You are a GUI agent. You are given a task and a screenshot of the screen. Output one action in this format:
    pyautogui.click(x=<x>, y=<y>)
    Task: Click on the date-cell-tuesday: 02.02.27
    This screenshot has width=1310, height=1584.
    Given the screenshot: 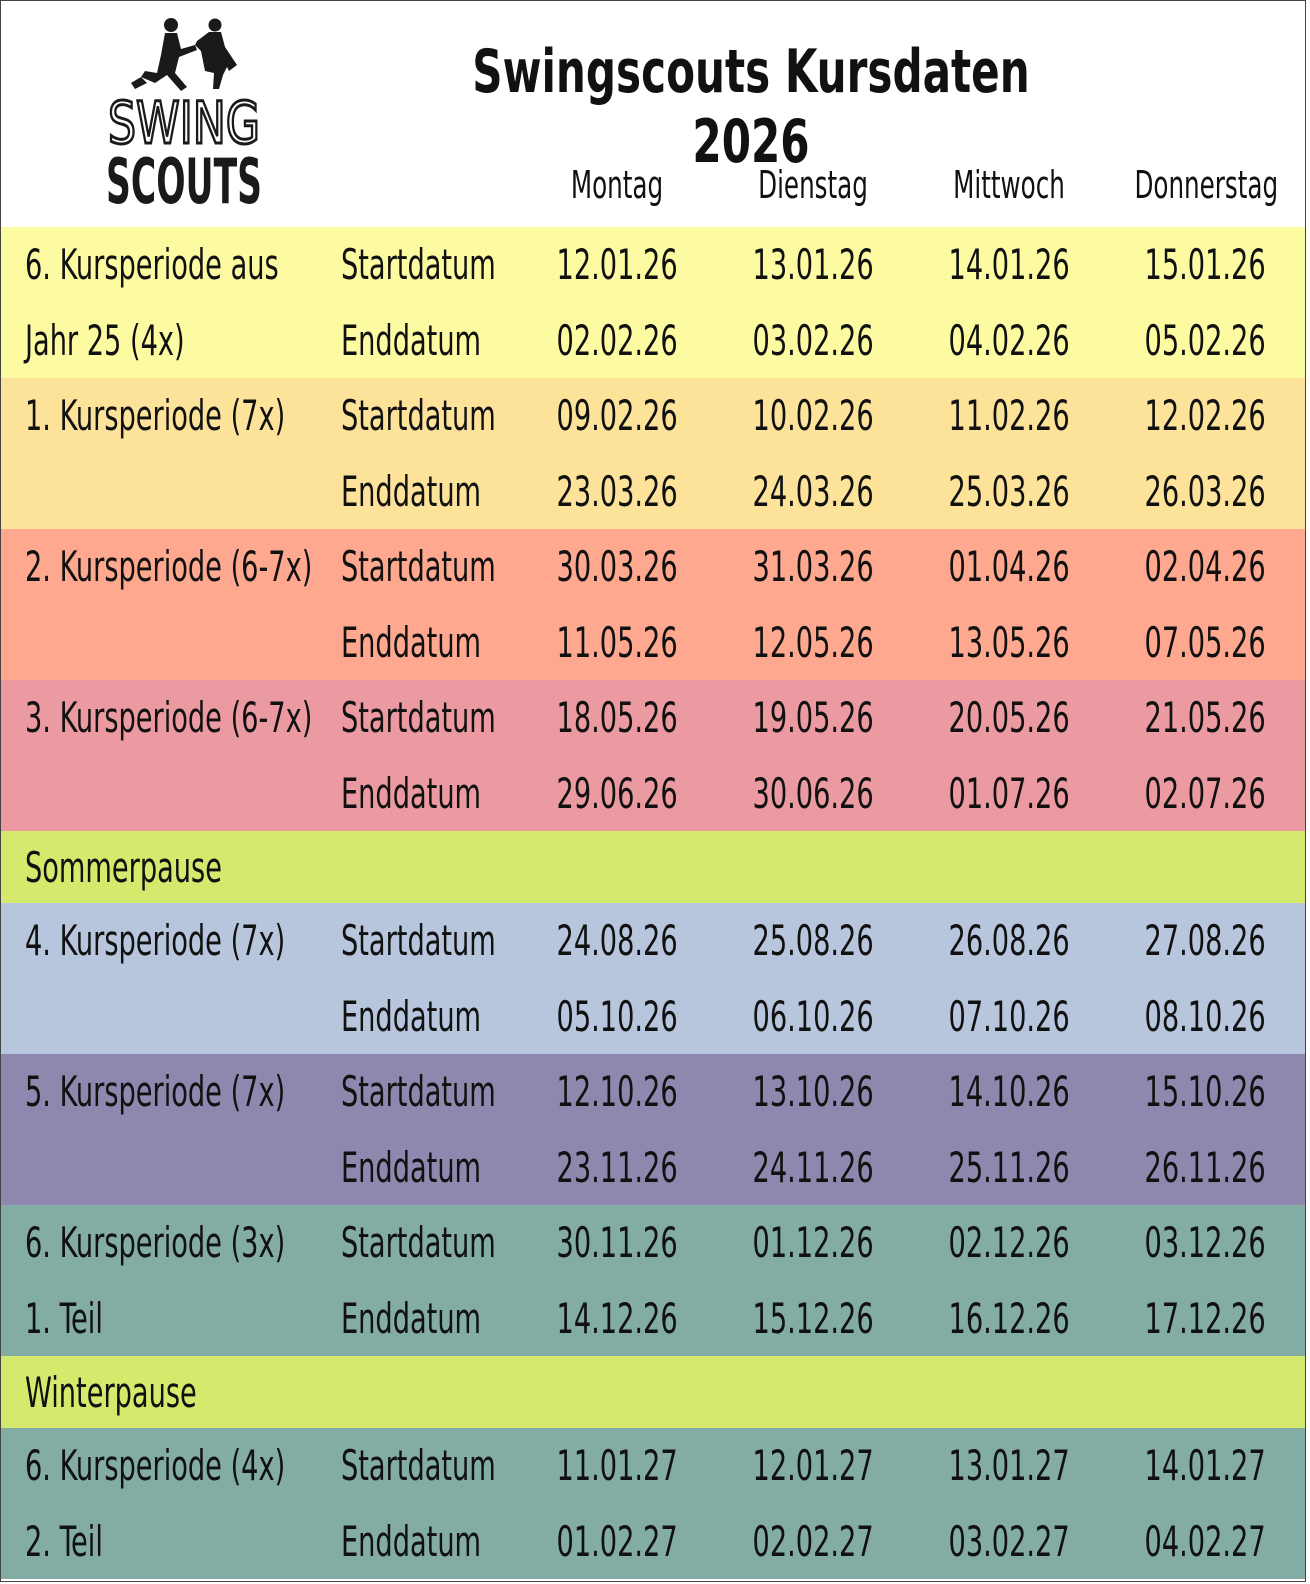 What is the action you would take?
    pyautogui.click(x=813, y=1542)
    